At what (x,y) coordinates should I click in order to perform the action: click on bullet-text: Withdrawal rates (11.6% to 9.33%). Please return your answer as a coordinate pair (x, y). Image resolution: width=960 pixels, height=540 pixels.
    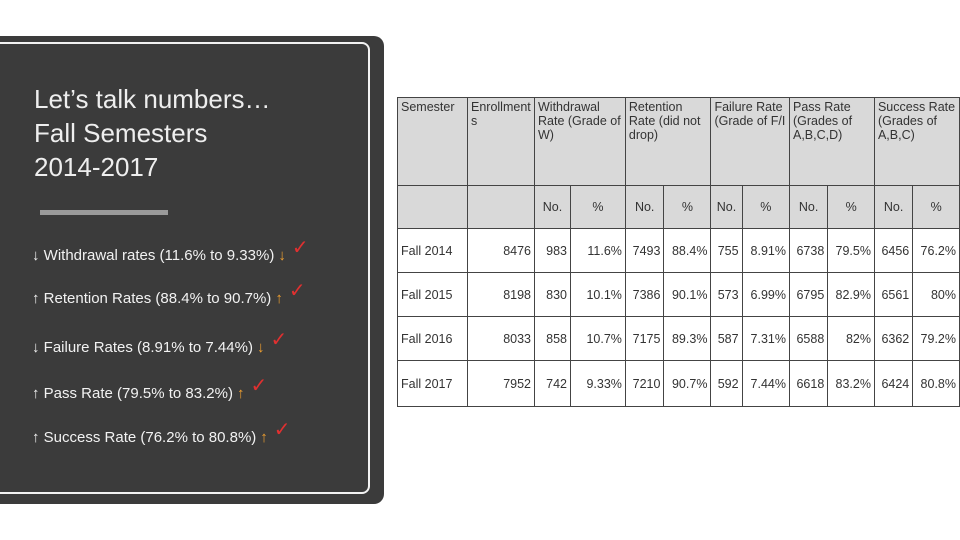
    Looking at the image, I should click on (159, 255).